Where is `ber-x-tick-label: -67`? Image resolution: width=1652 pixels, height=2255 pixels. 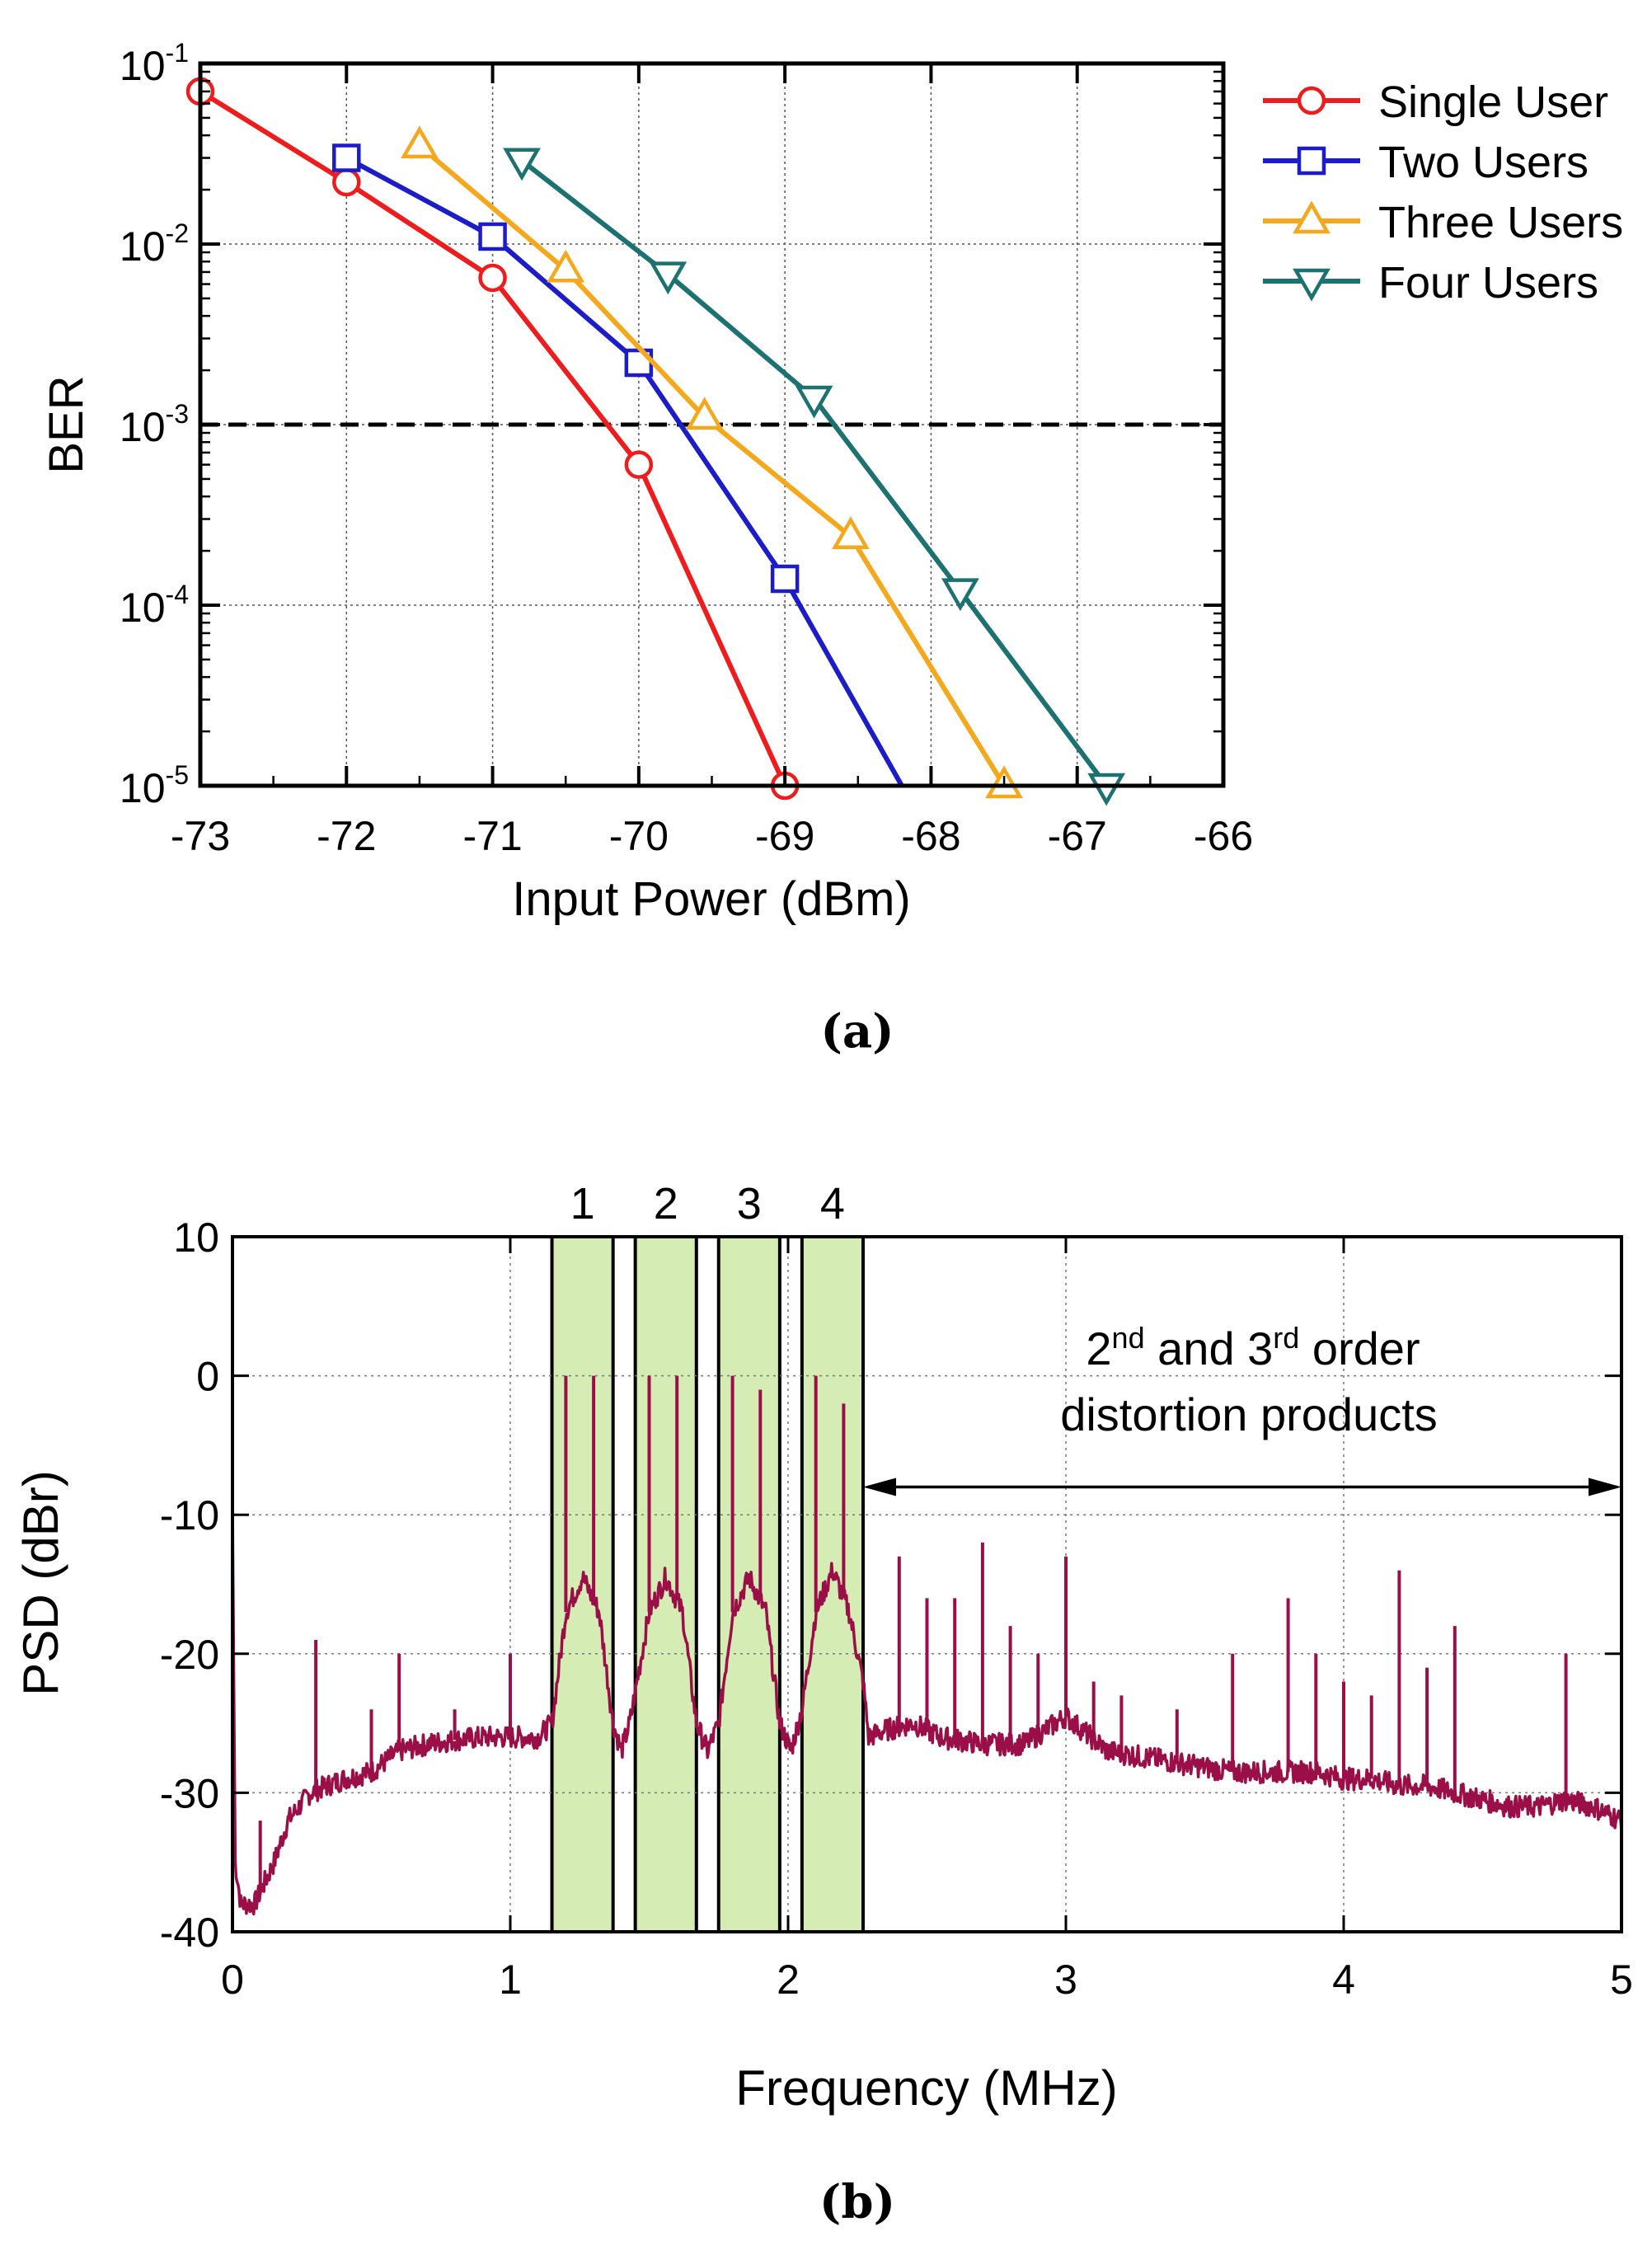
ber-x-tick-label: -67 is located at coordinates (1077, 836).